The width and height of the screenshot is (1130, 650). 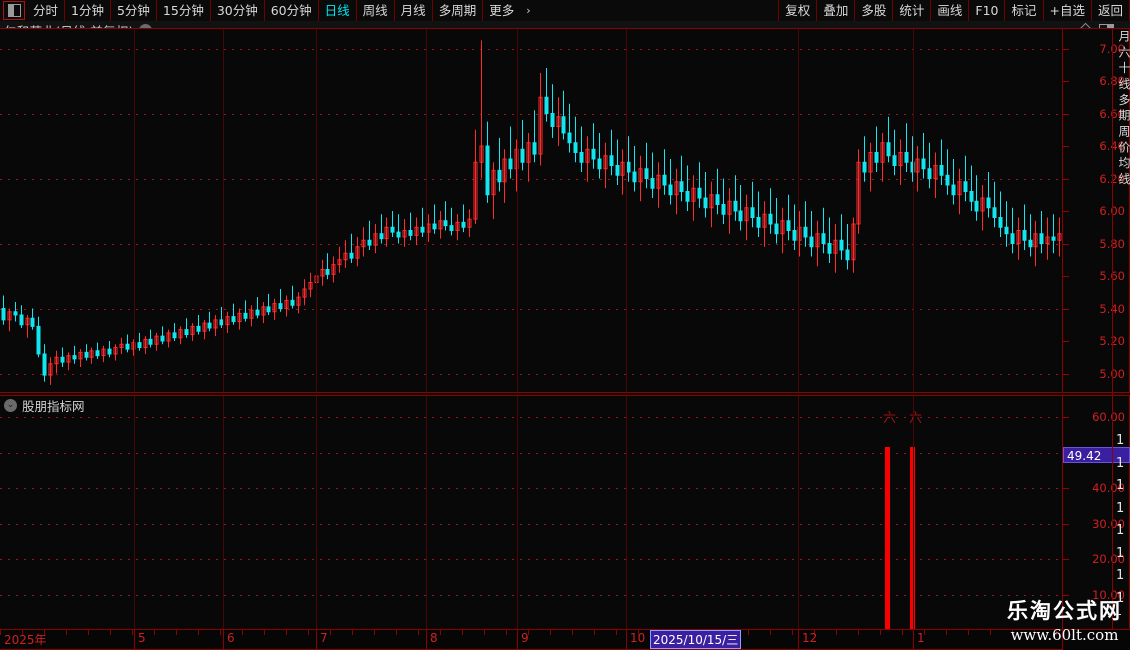 What do you see at coordinates (231, 638) in the screenshot?
I see `date-label: 6` at bounding box center [231, 638].